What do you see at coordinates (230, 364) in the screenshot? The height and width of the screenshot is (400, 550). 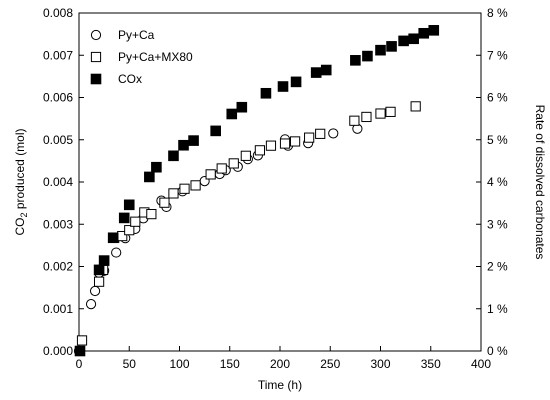 I see `x-tick-label: 150` at bounding box center [230, 364].